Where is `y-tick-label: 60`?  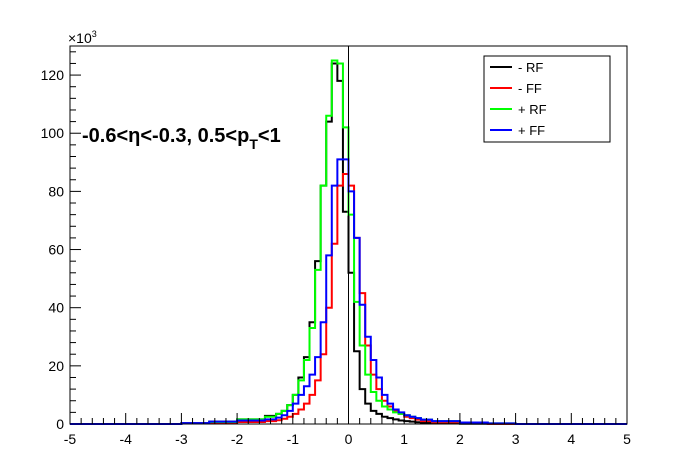
y-tick-label: 60 is located at coordinates (56, 250).